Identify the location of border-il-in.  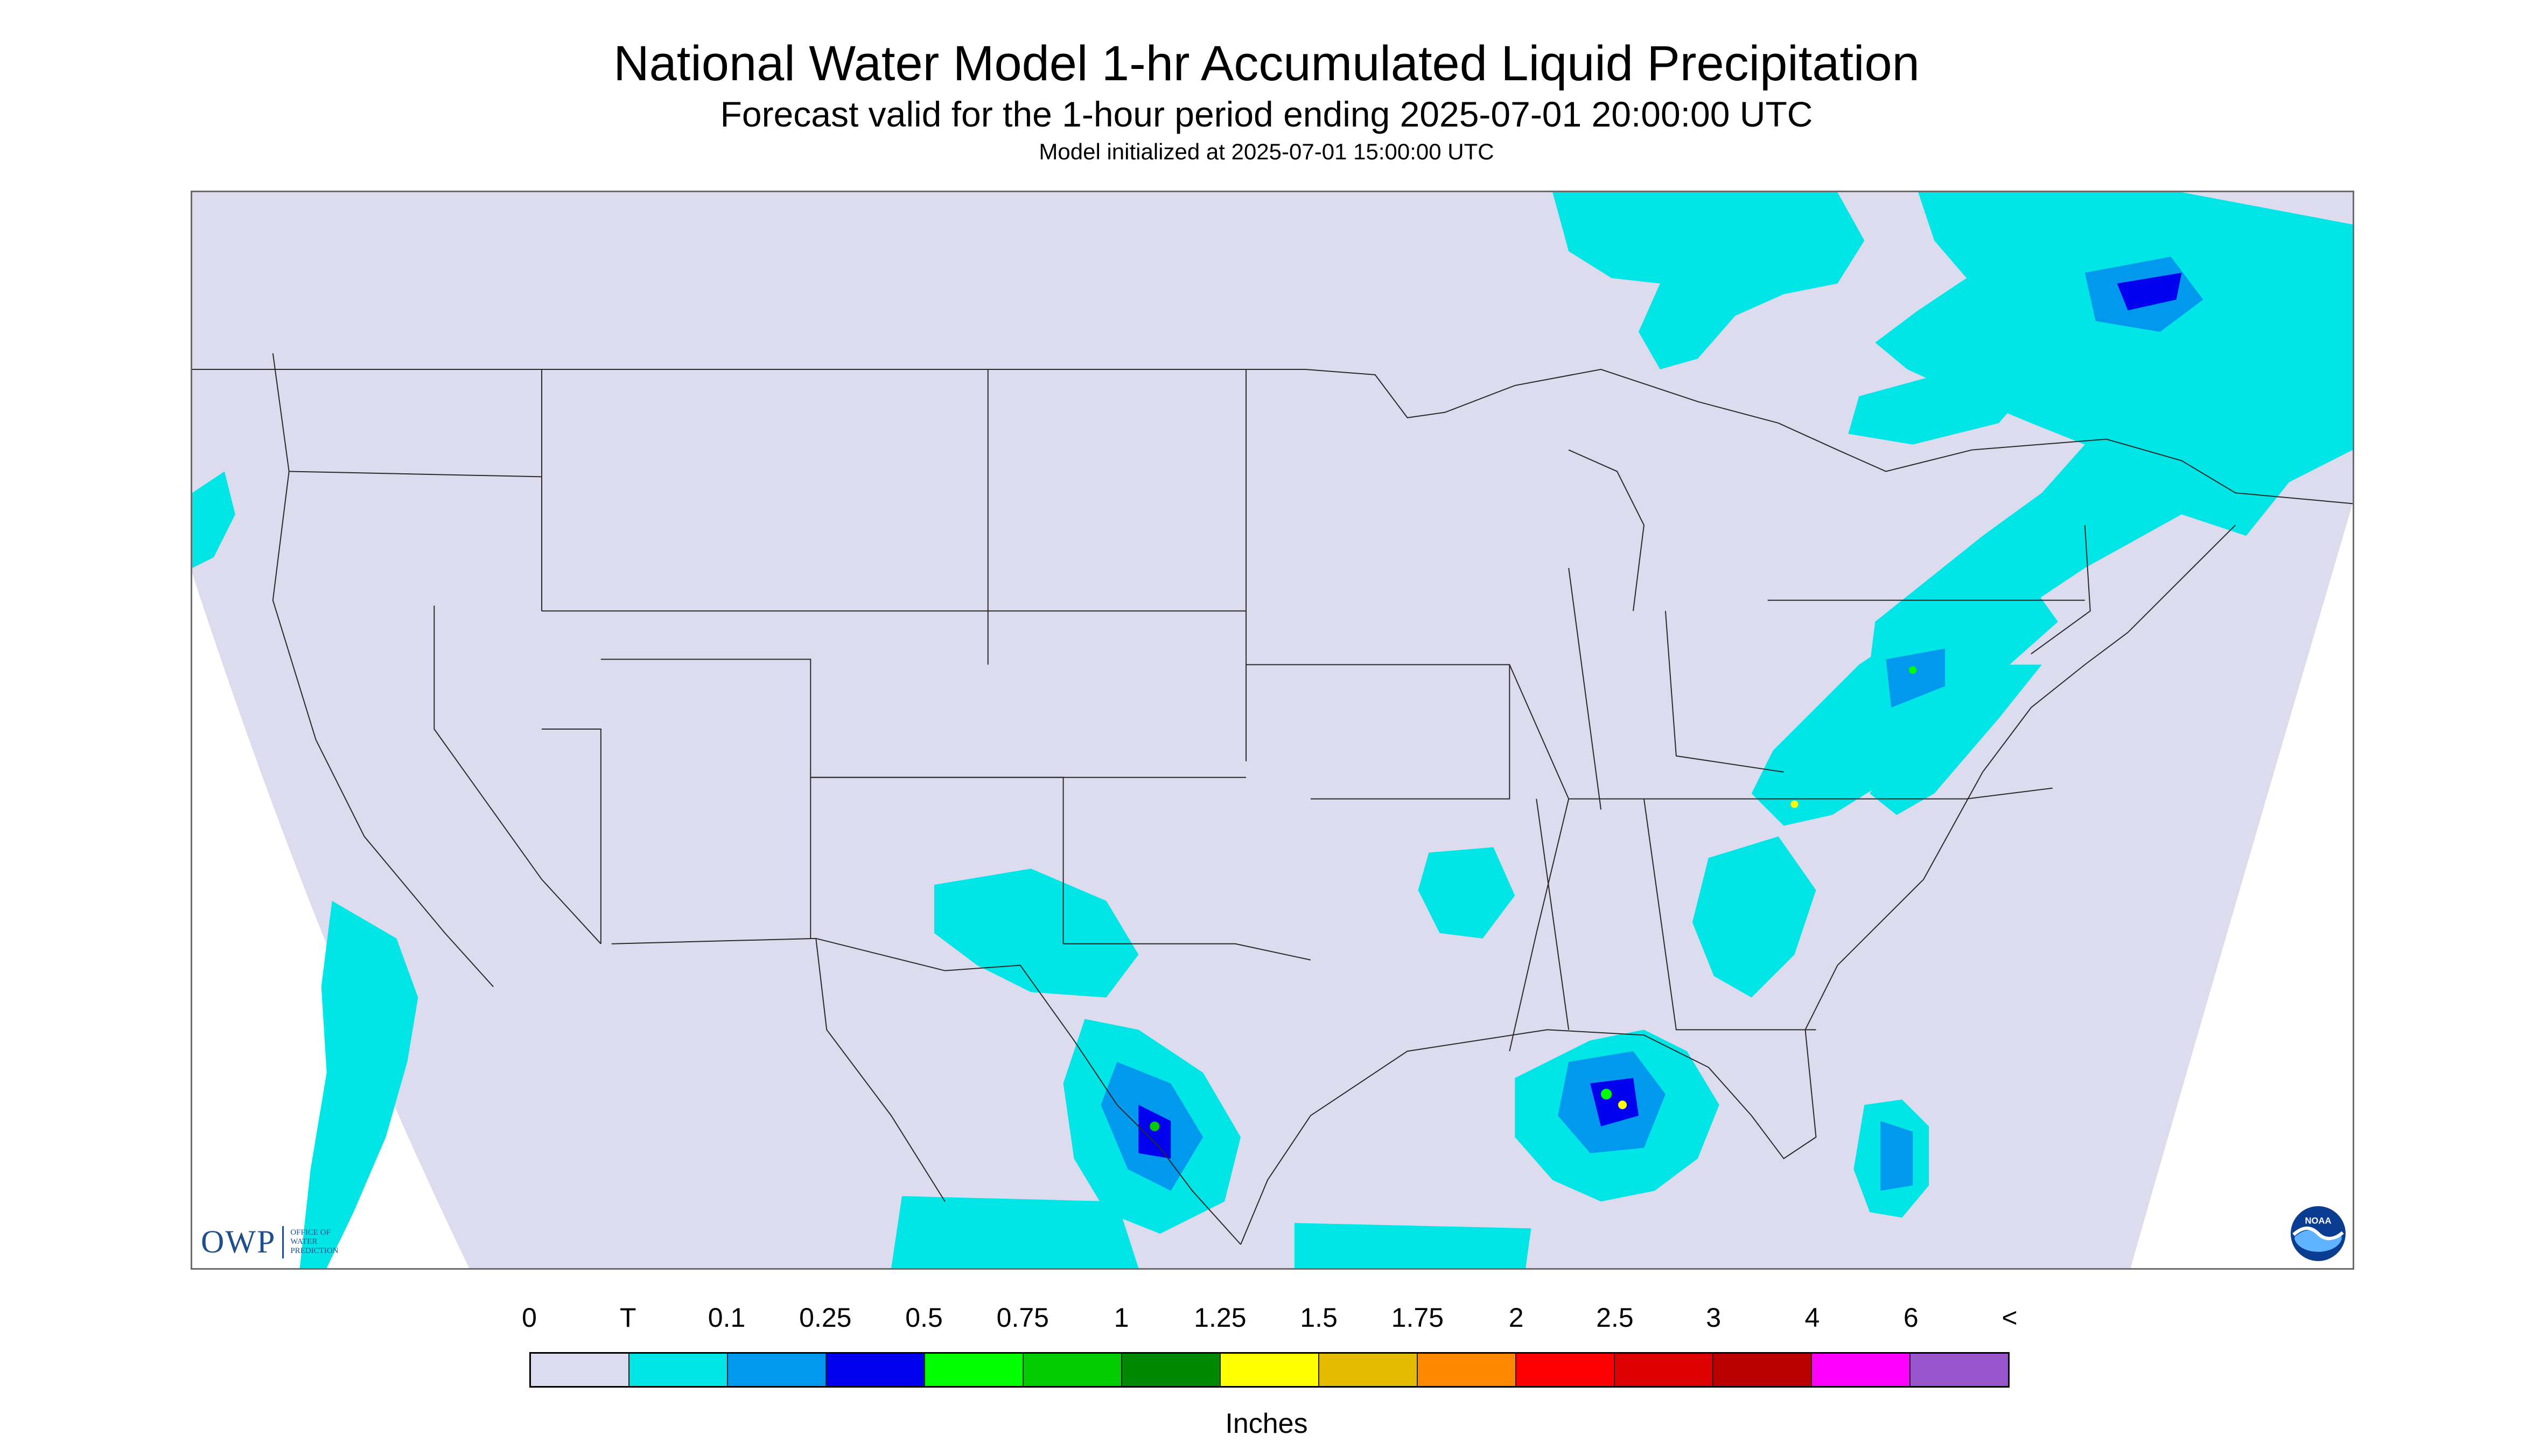
(1585, 689).